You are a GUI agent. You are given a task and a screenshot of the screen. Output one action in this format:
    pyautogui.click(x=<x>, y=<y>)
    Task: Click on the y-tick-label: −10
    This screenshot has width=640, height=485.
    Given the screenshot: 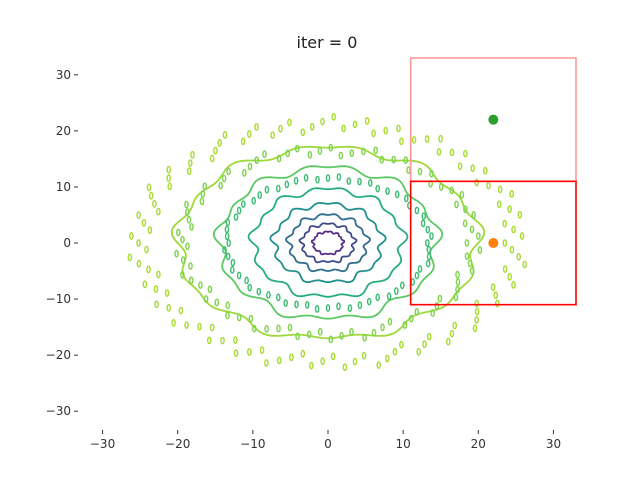 What is the action you would take?
    pyautogui.click(x=58, y=299)
    